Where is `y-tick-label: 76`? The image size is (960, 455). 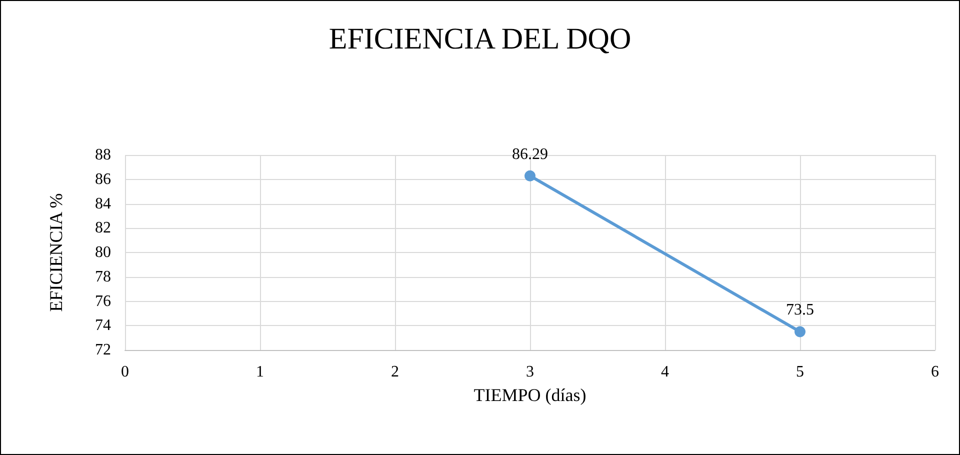 y-tick-label: 76 is located at coordinates (103, 301).